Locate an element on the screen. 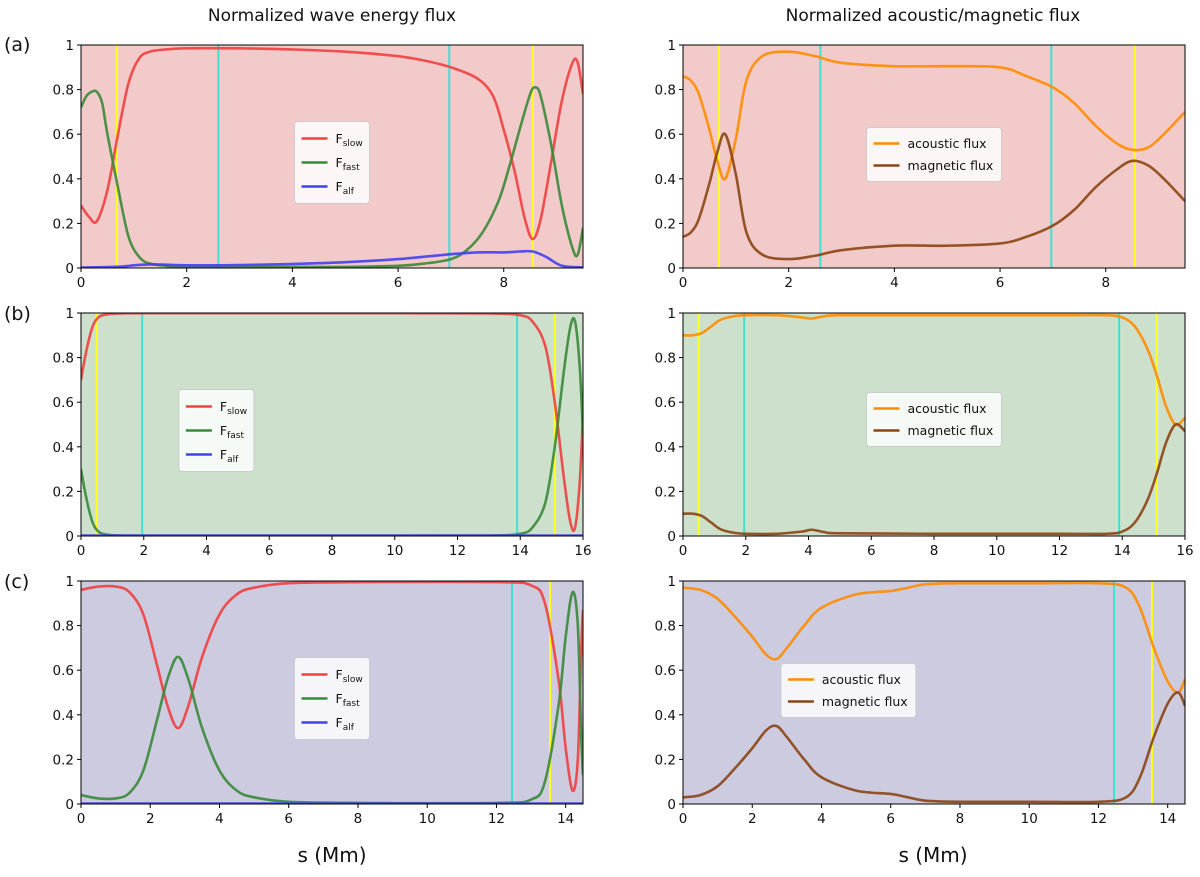  series-F-alf-line is located at coordinates (332, 258).